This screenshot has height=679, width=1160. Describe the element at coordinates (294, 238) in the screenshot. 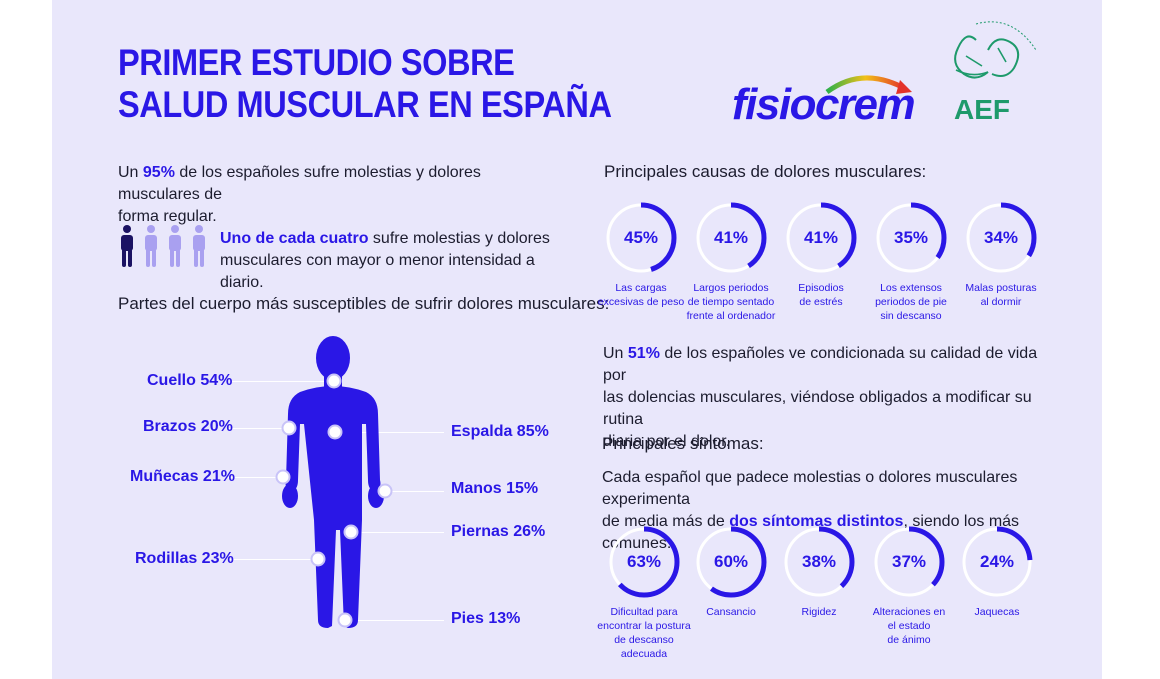

I see `quarter-highlight: Uno de cada cuatro` at that location.